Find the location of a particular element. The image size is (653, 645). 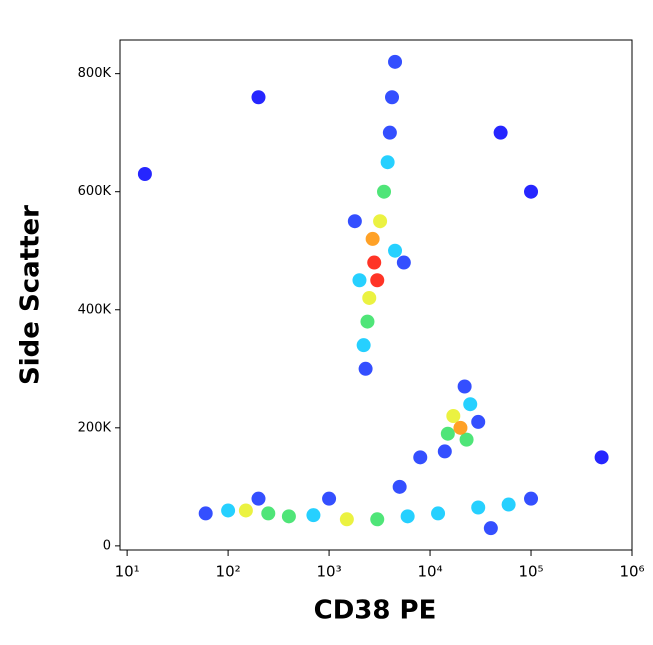

x-axis-label: CD38 PE is located at coordinates (375, 611).